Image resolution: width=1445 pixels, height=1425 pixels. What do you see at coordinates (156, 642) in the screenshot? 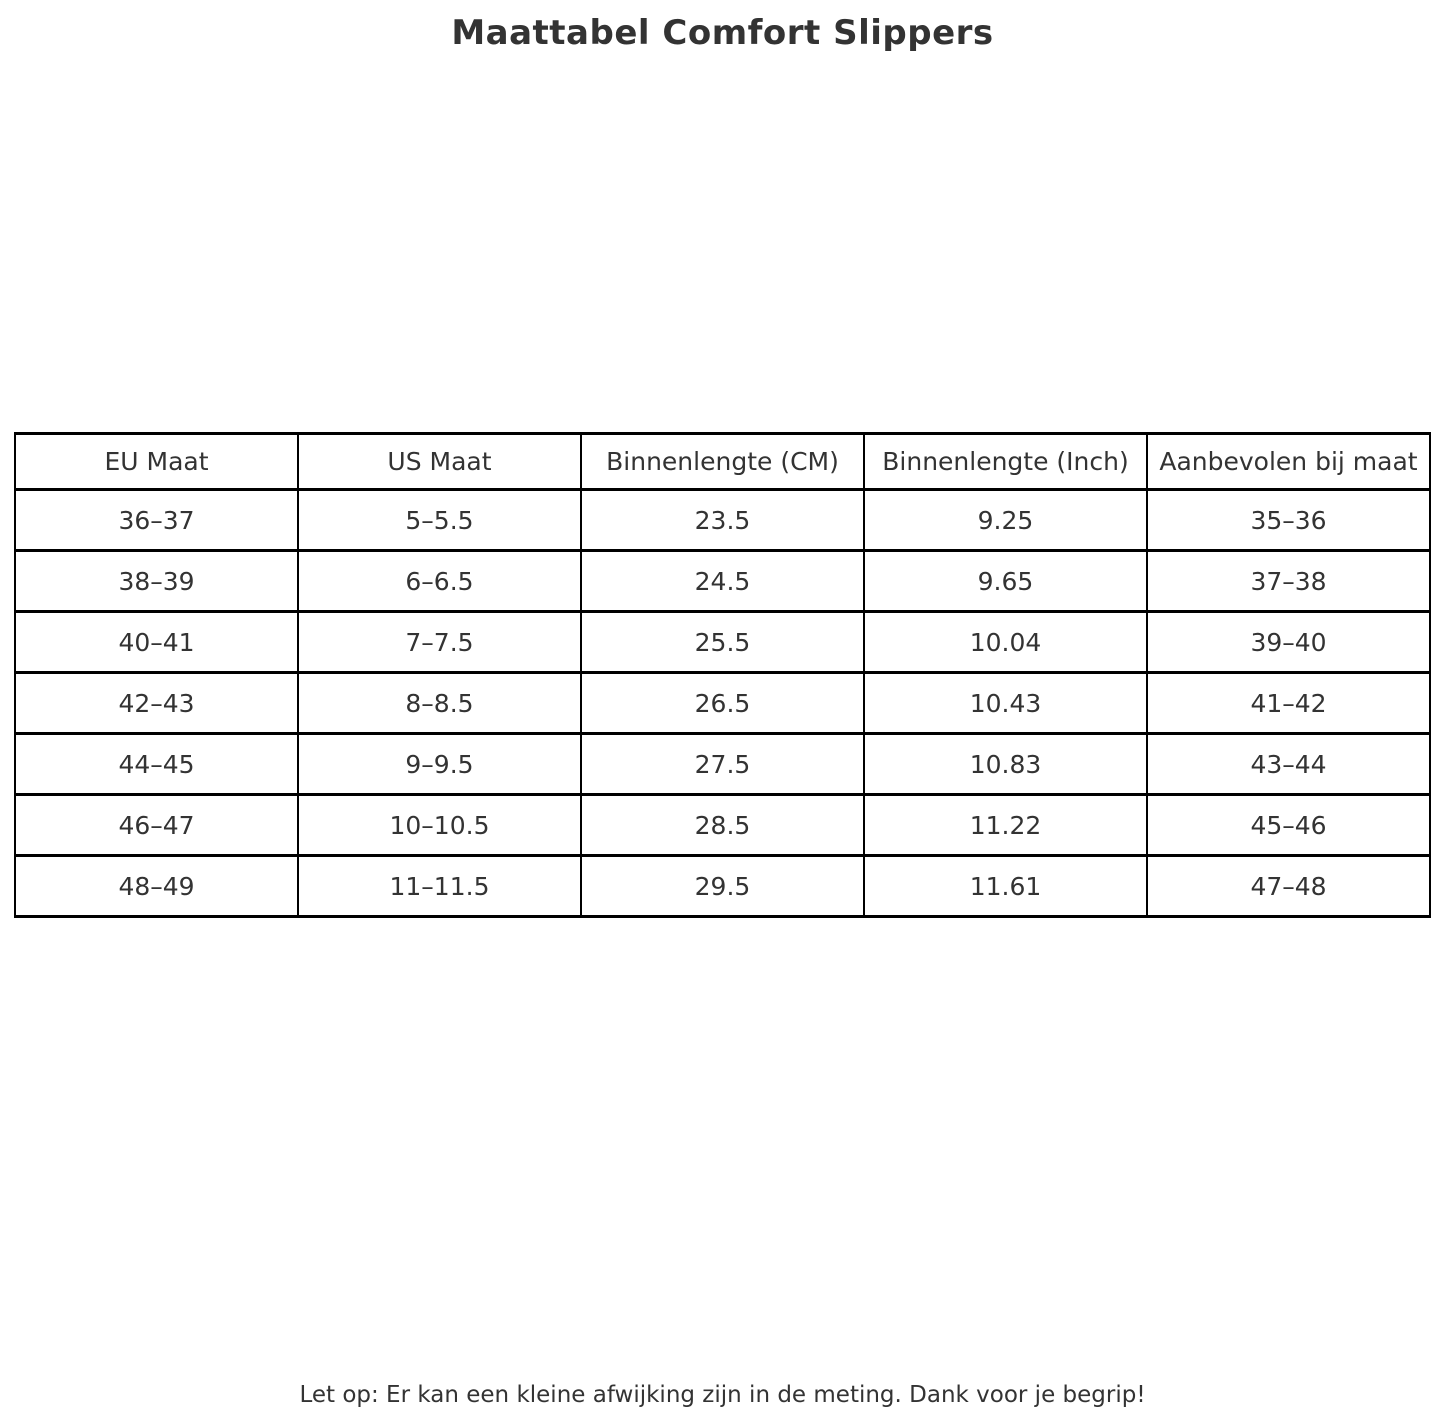
I see `table-cell: 40–41` at bounding box center [156, 642].